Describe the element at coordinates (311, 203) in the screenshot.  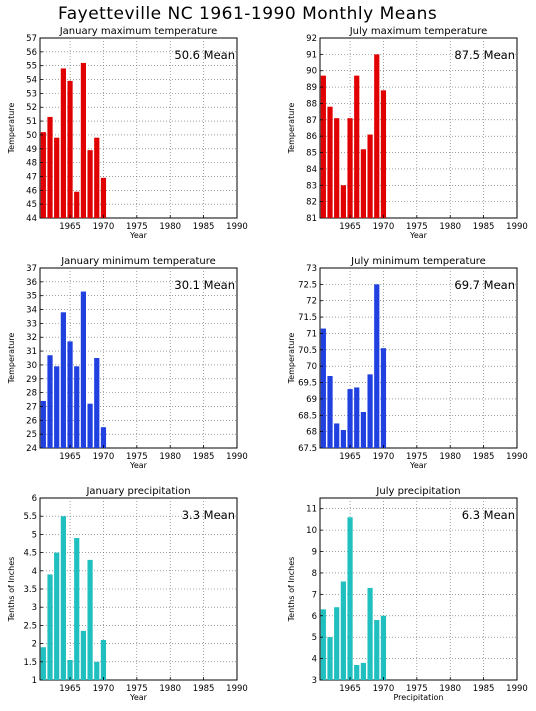
I see `y-tick-label: 82` at that location.